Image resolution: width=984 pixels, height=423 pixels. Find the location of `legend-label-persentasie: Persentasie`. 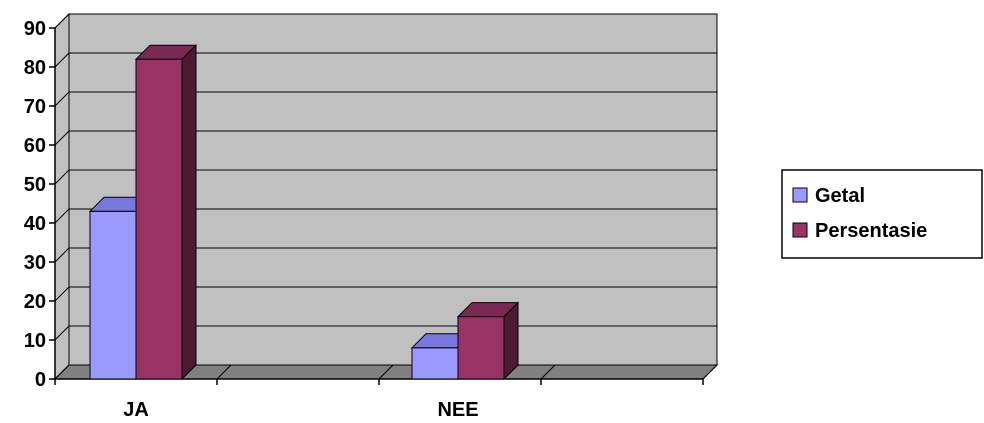

legend-label-persentasie: Persentasie is located at coordinates (871, 231).